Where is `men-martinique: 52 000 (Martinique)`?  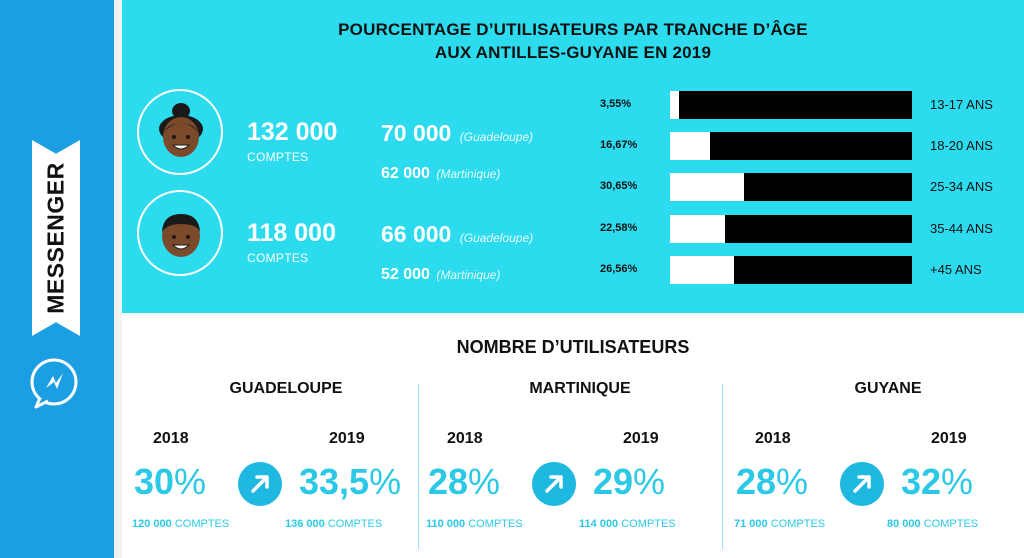 men-martinique: 52 000 (Martinique) is located at coordinates (440, 275).